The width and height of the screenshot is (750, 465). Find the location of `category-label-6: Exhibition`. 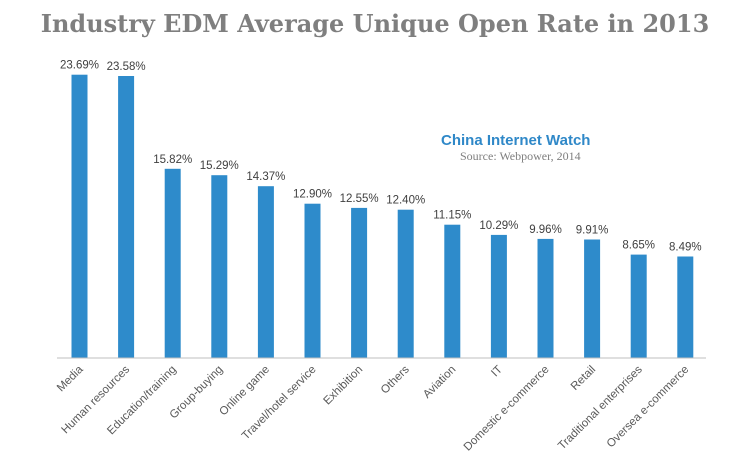

category-label-6: Exhibition is located at coordinates (343, 386).